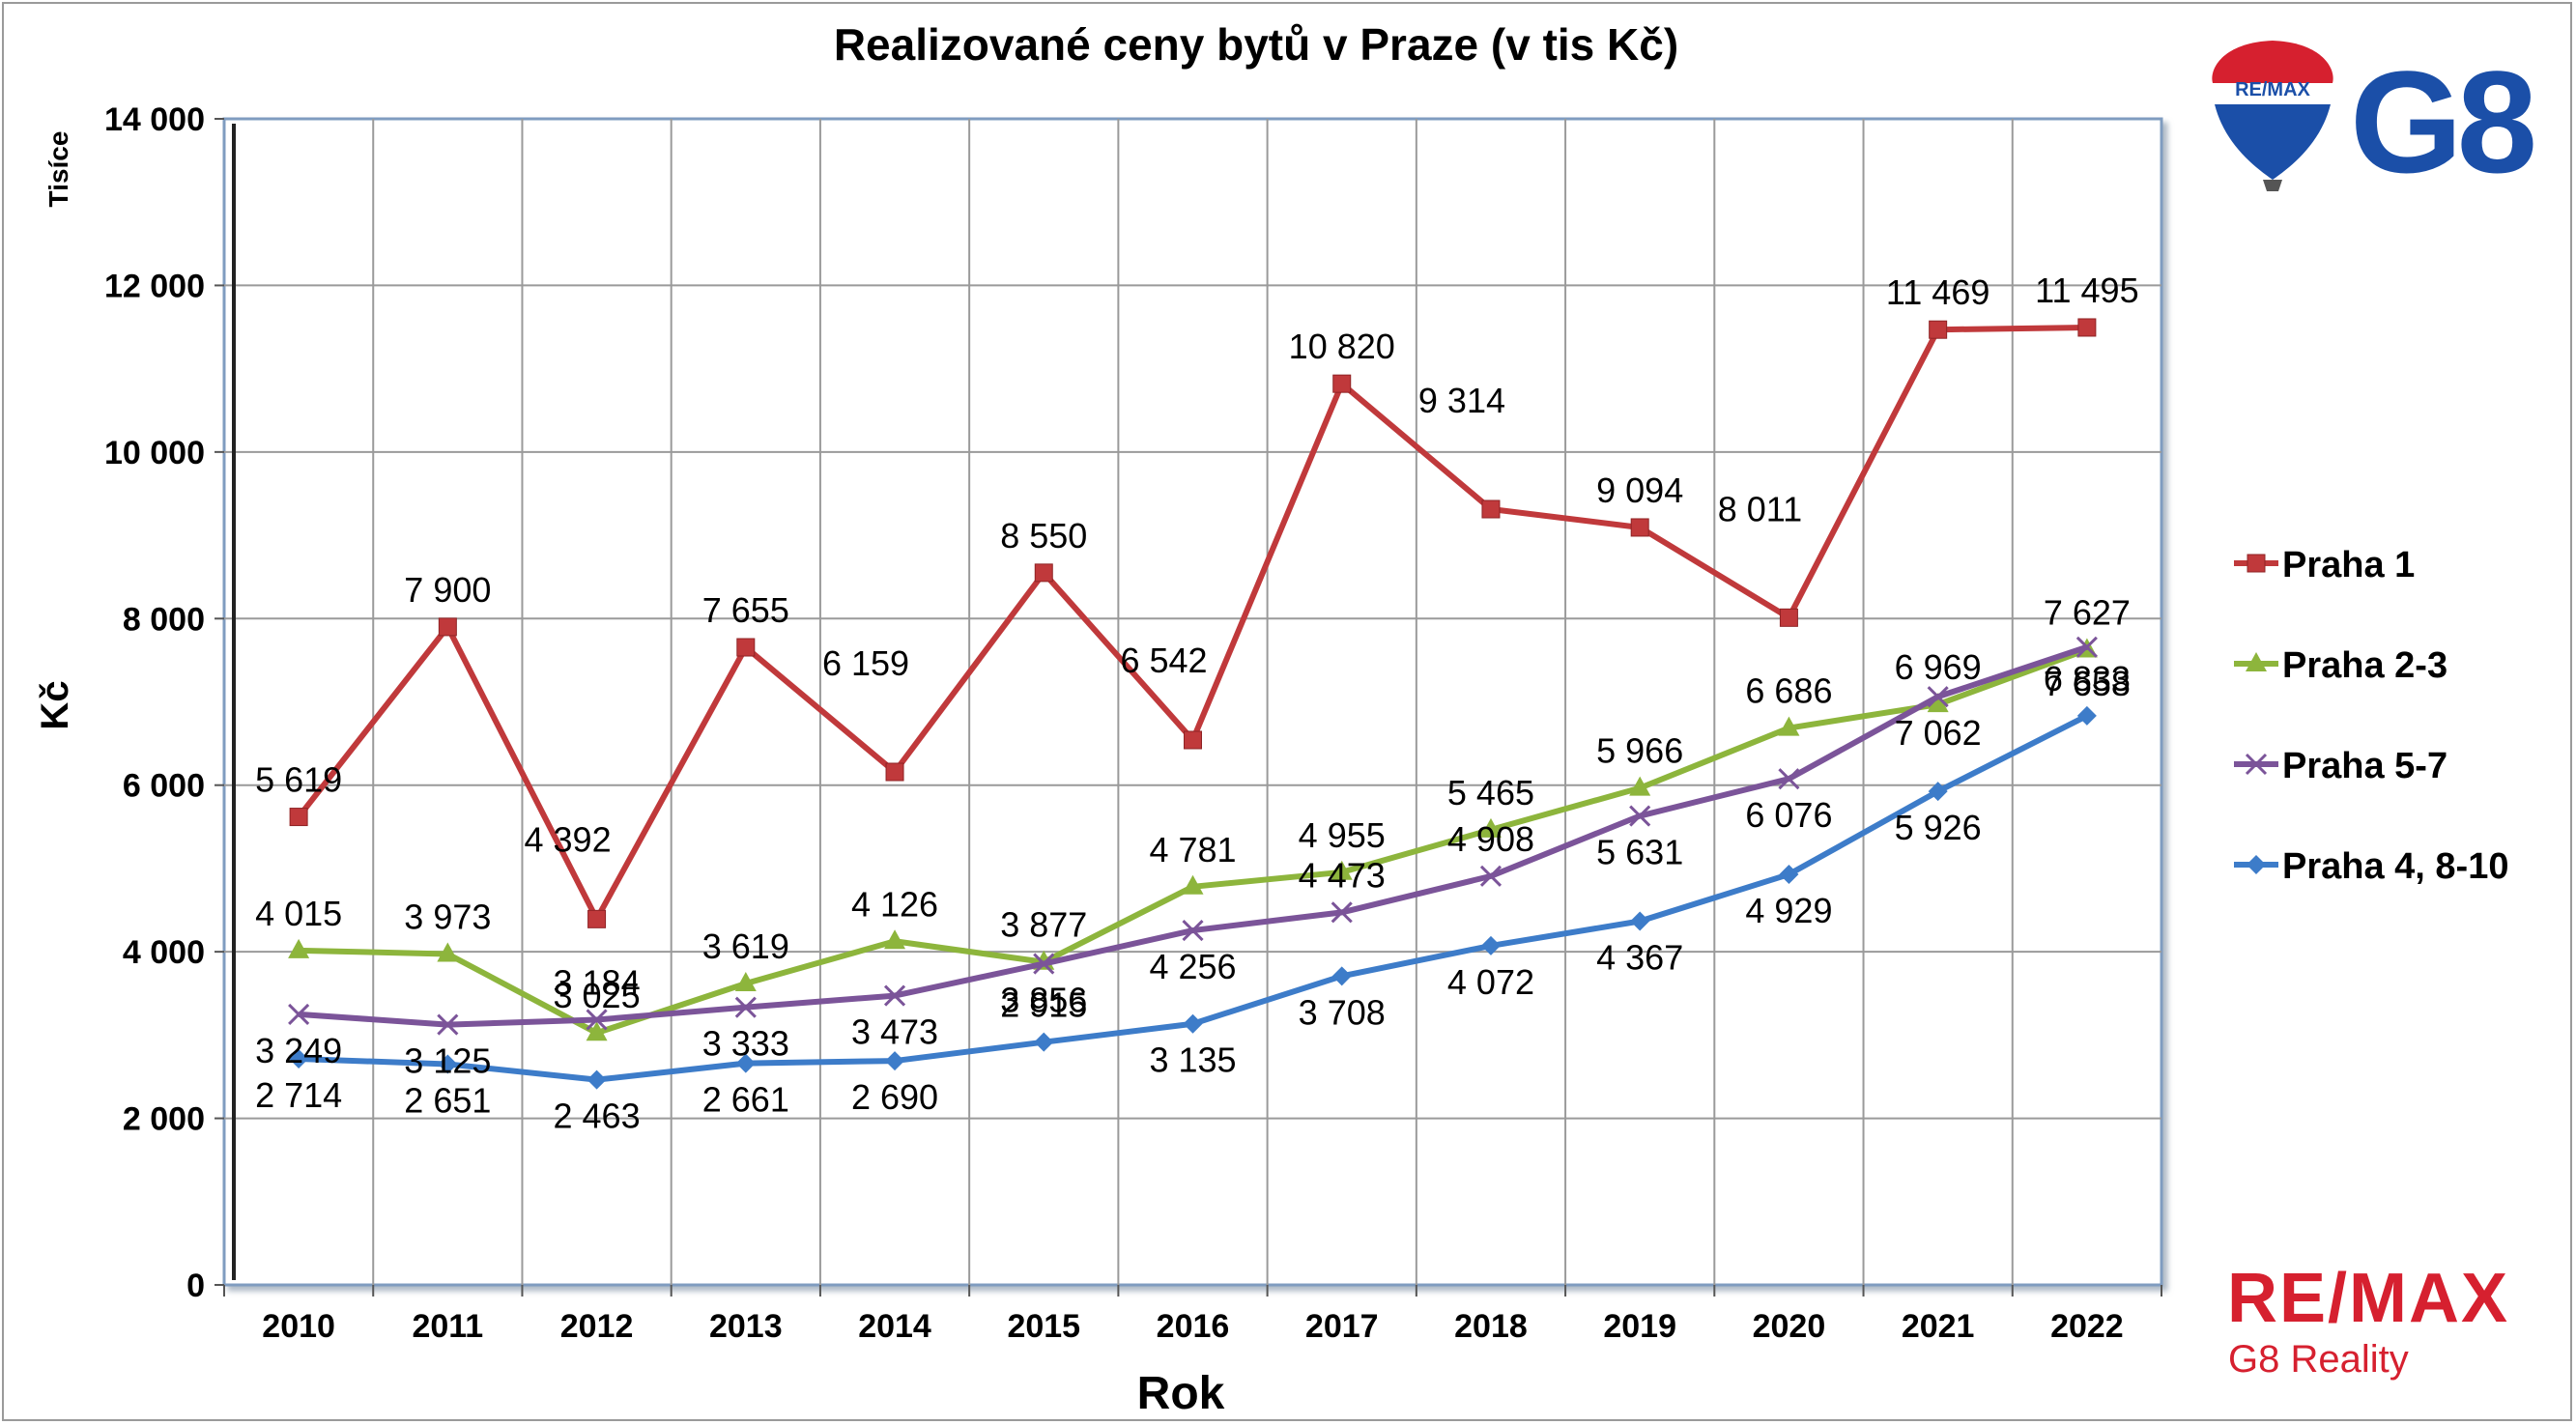 The height and width of the screenshot is (1425, 2576). I want to click on g8-logo-text: G8, so click(2442, 122).